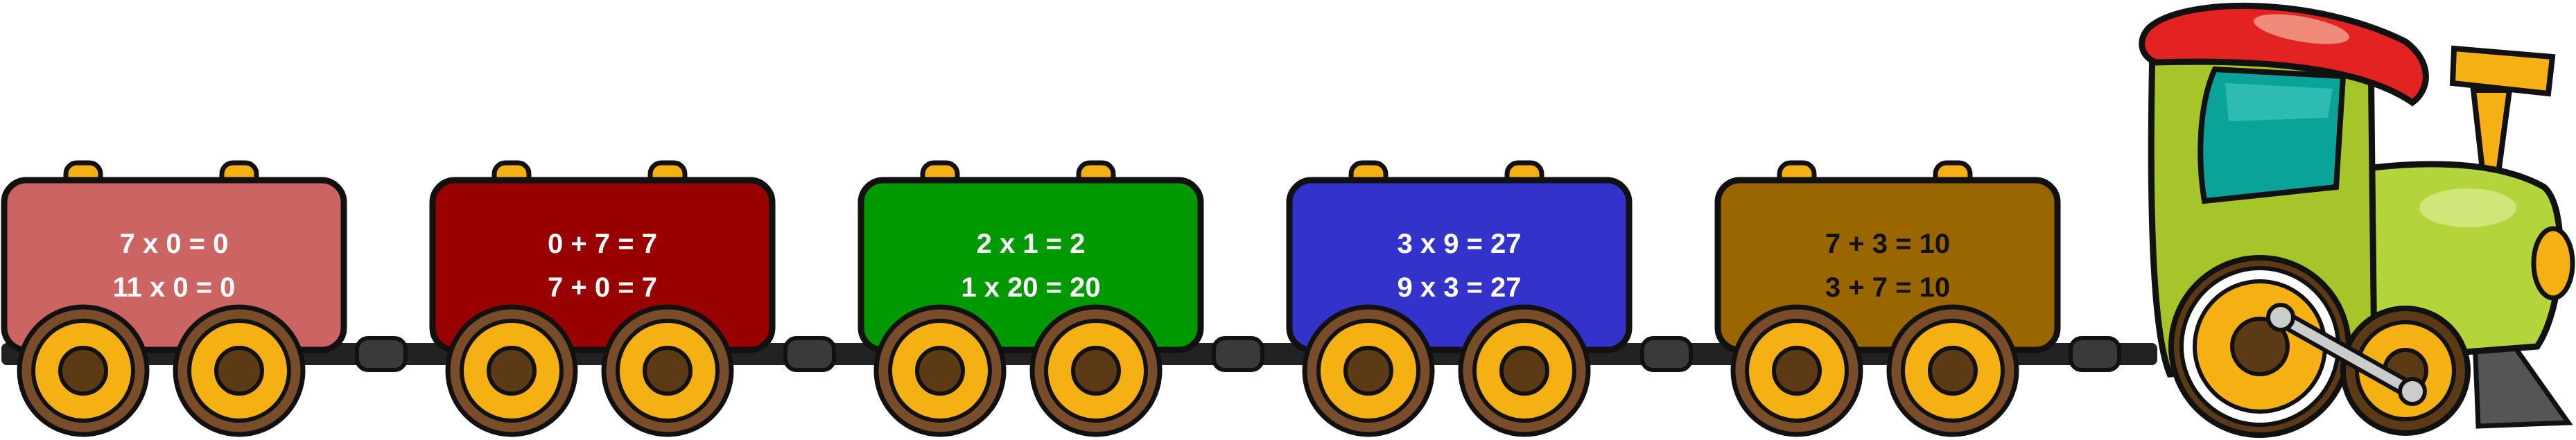 This screenshot has width=2576, height=440. Describe the element at coordinates (1459, 244) in the screenshot. I see `wagon-equation-1: 3 x 9 = 27` at that location.